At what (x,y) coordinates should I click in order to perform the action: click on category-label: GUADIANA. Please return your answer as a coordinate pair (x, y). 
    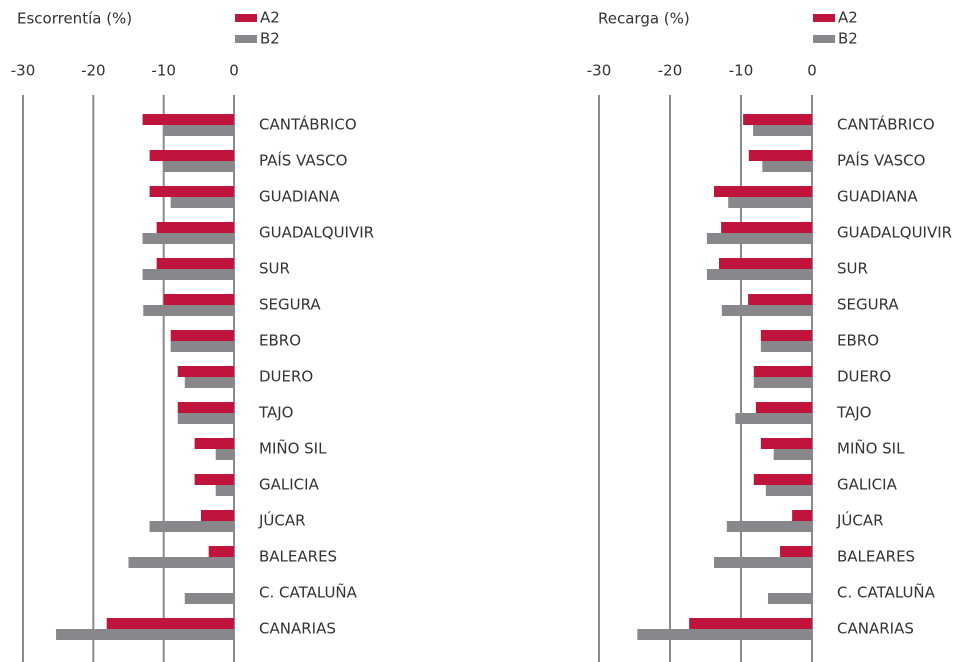
    Looking at the image, I should click on (877, 197).